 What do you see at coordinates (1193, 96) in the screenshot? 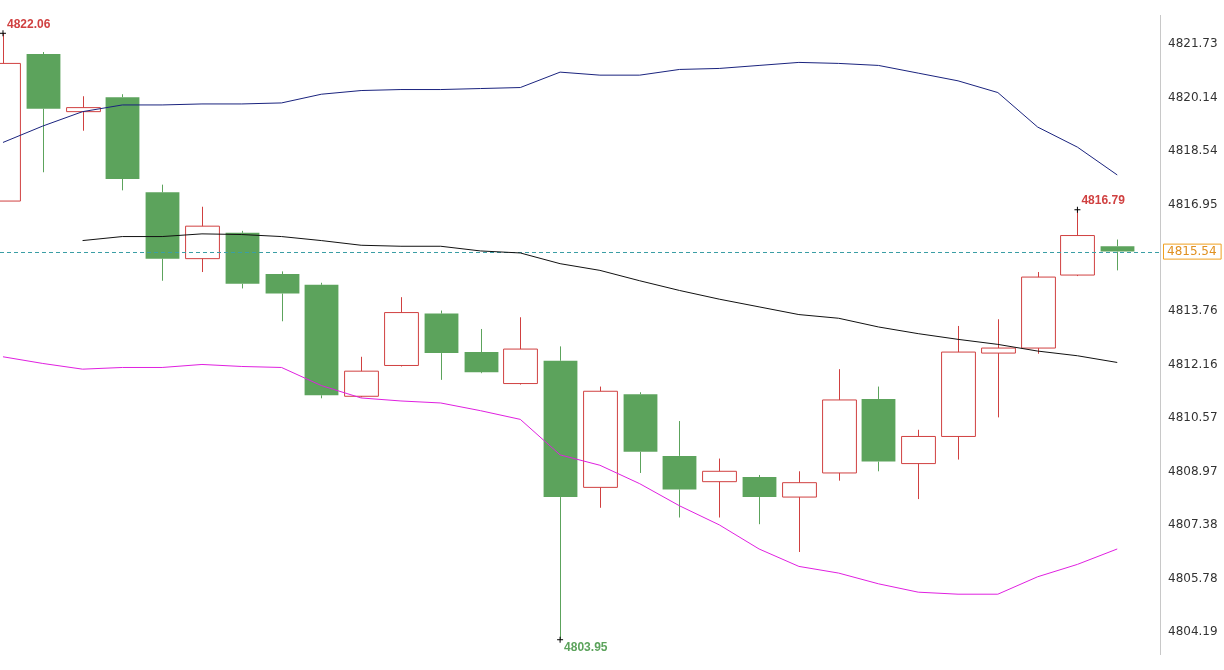
I see `y-tick-label: 4820.14` at bounding box center [1193, 96].